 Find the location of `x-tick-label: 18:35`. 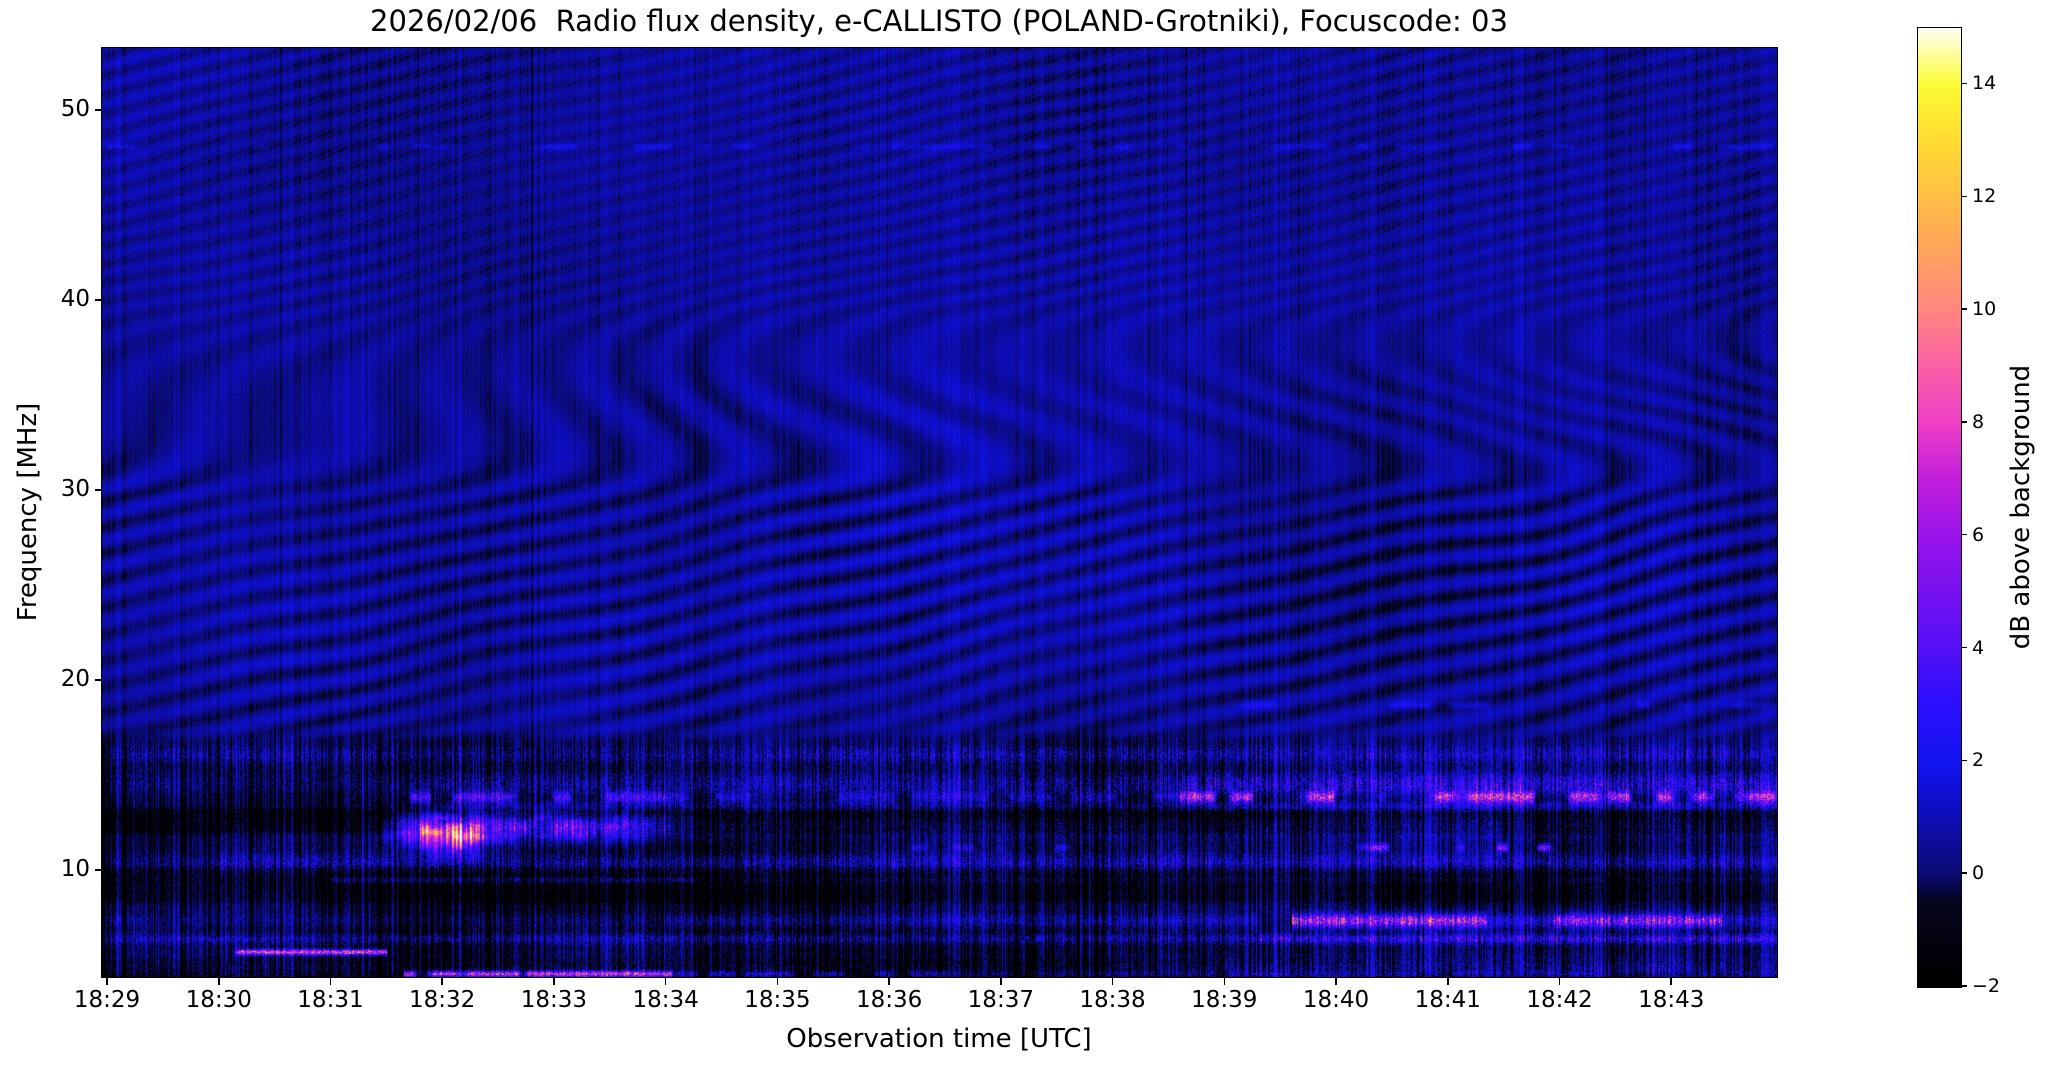

x-tick-label: 18:35 is located at coordinates (777, 1000).